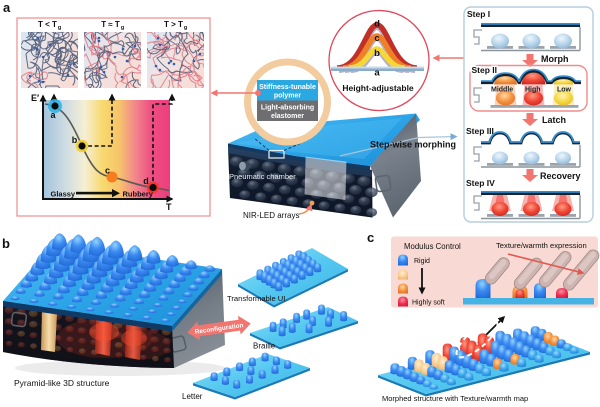 This screenshot has height=407, width=600. I want to click on svg-text: Texture/warmth expression, so click(541, 245).